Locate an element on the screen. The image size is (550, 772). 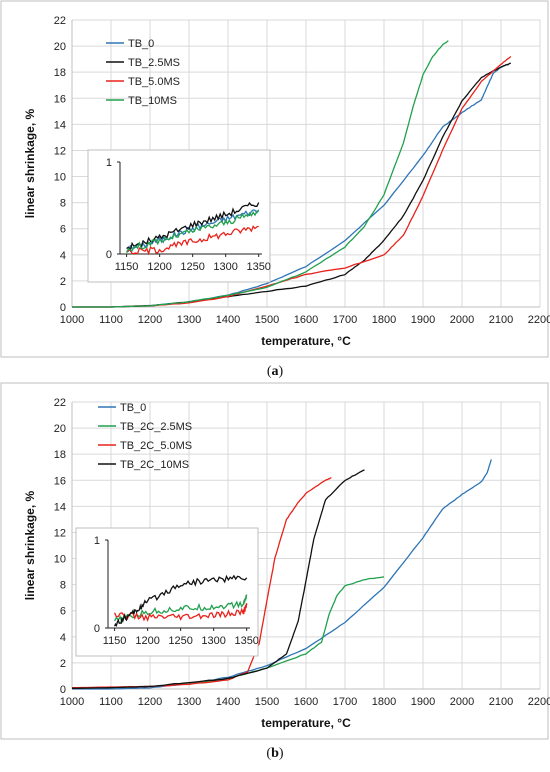
caption-b-letter: b is located at coordinates (275, 753).